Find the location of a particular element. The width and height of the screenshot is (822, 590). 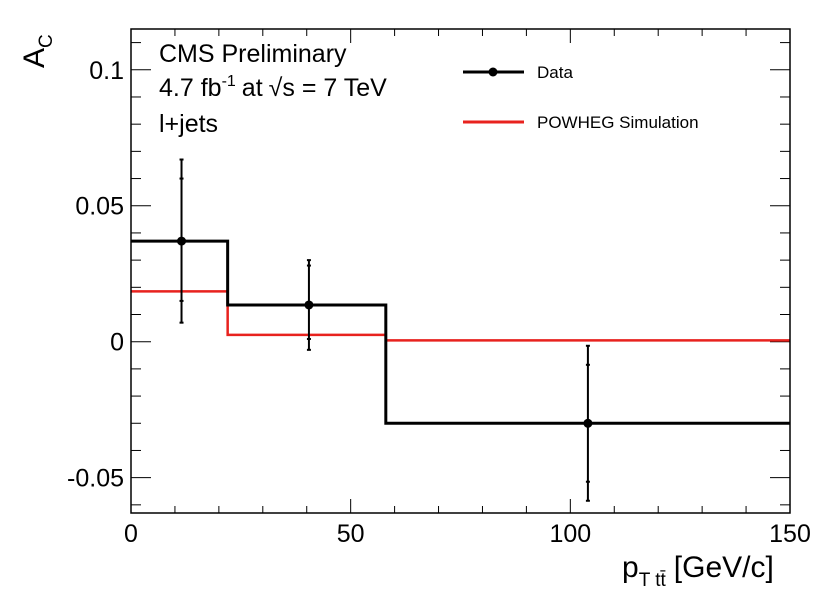

y-tick-label: 0.1 is located at coordinates (106, 71).